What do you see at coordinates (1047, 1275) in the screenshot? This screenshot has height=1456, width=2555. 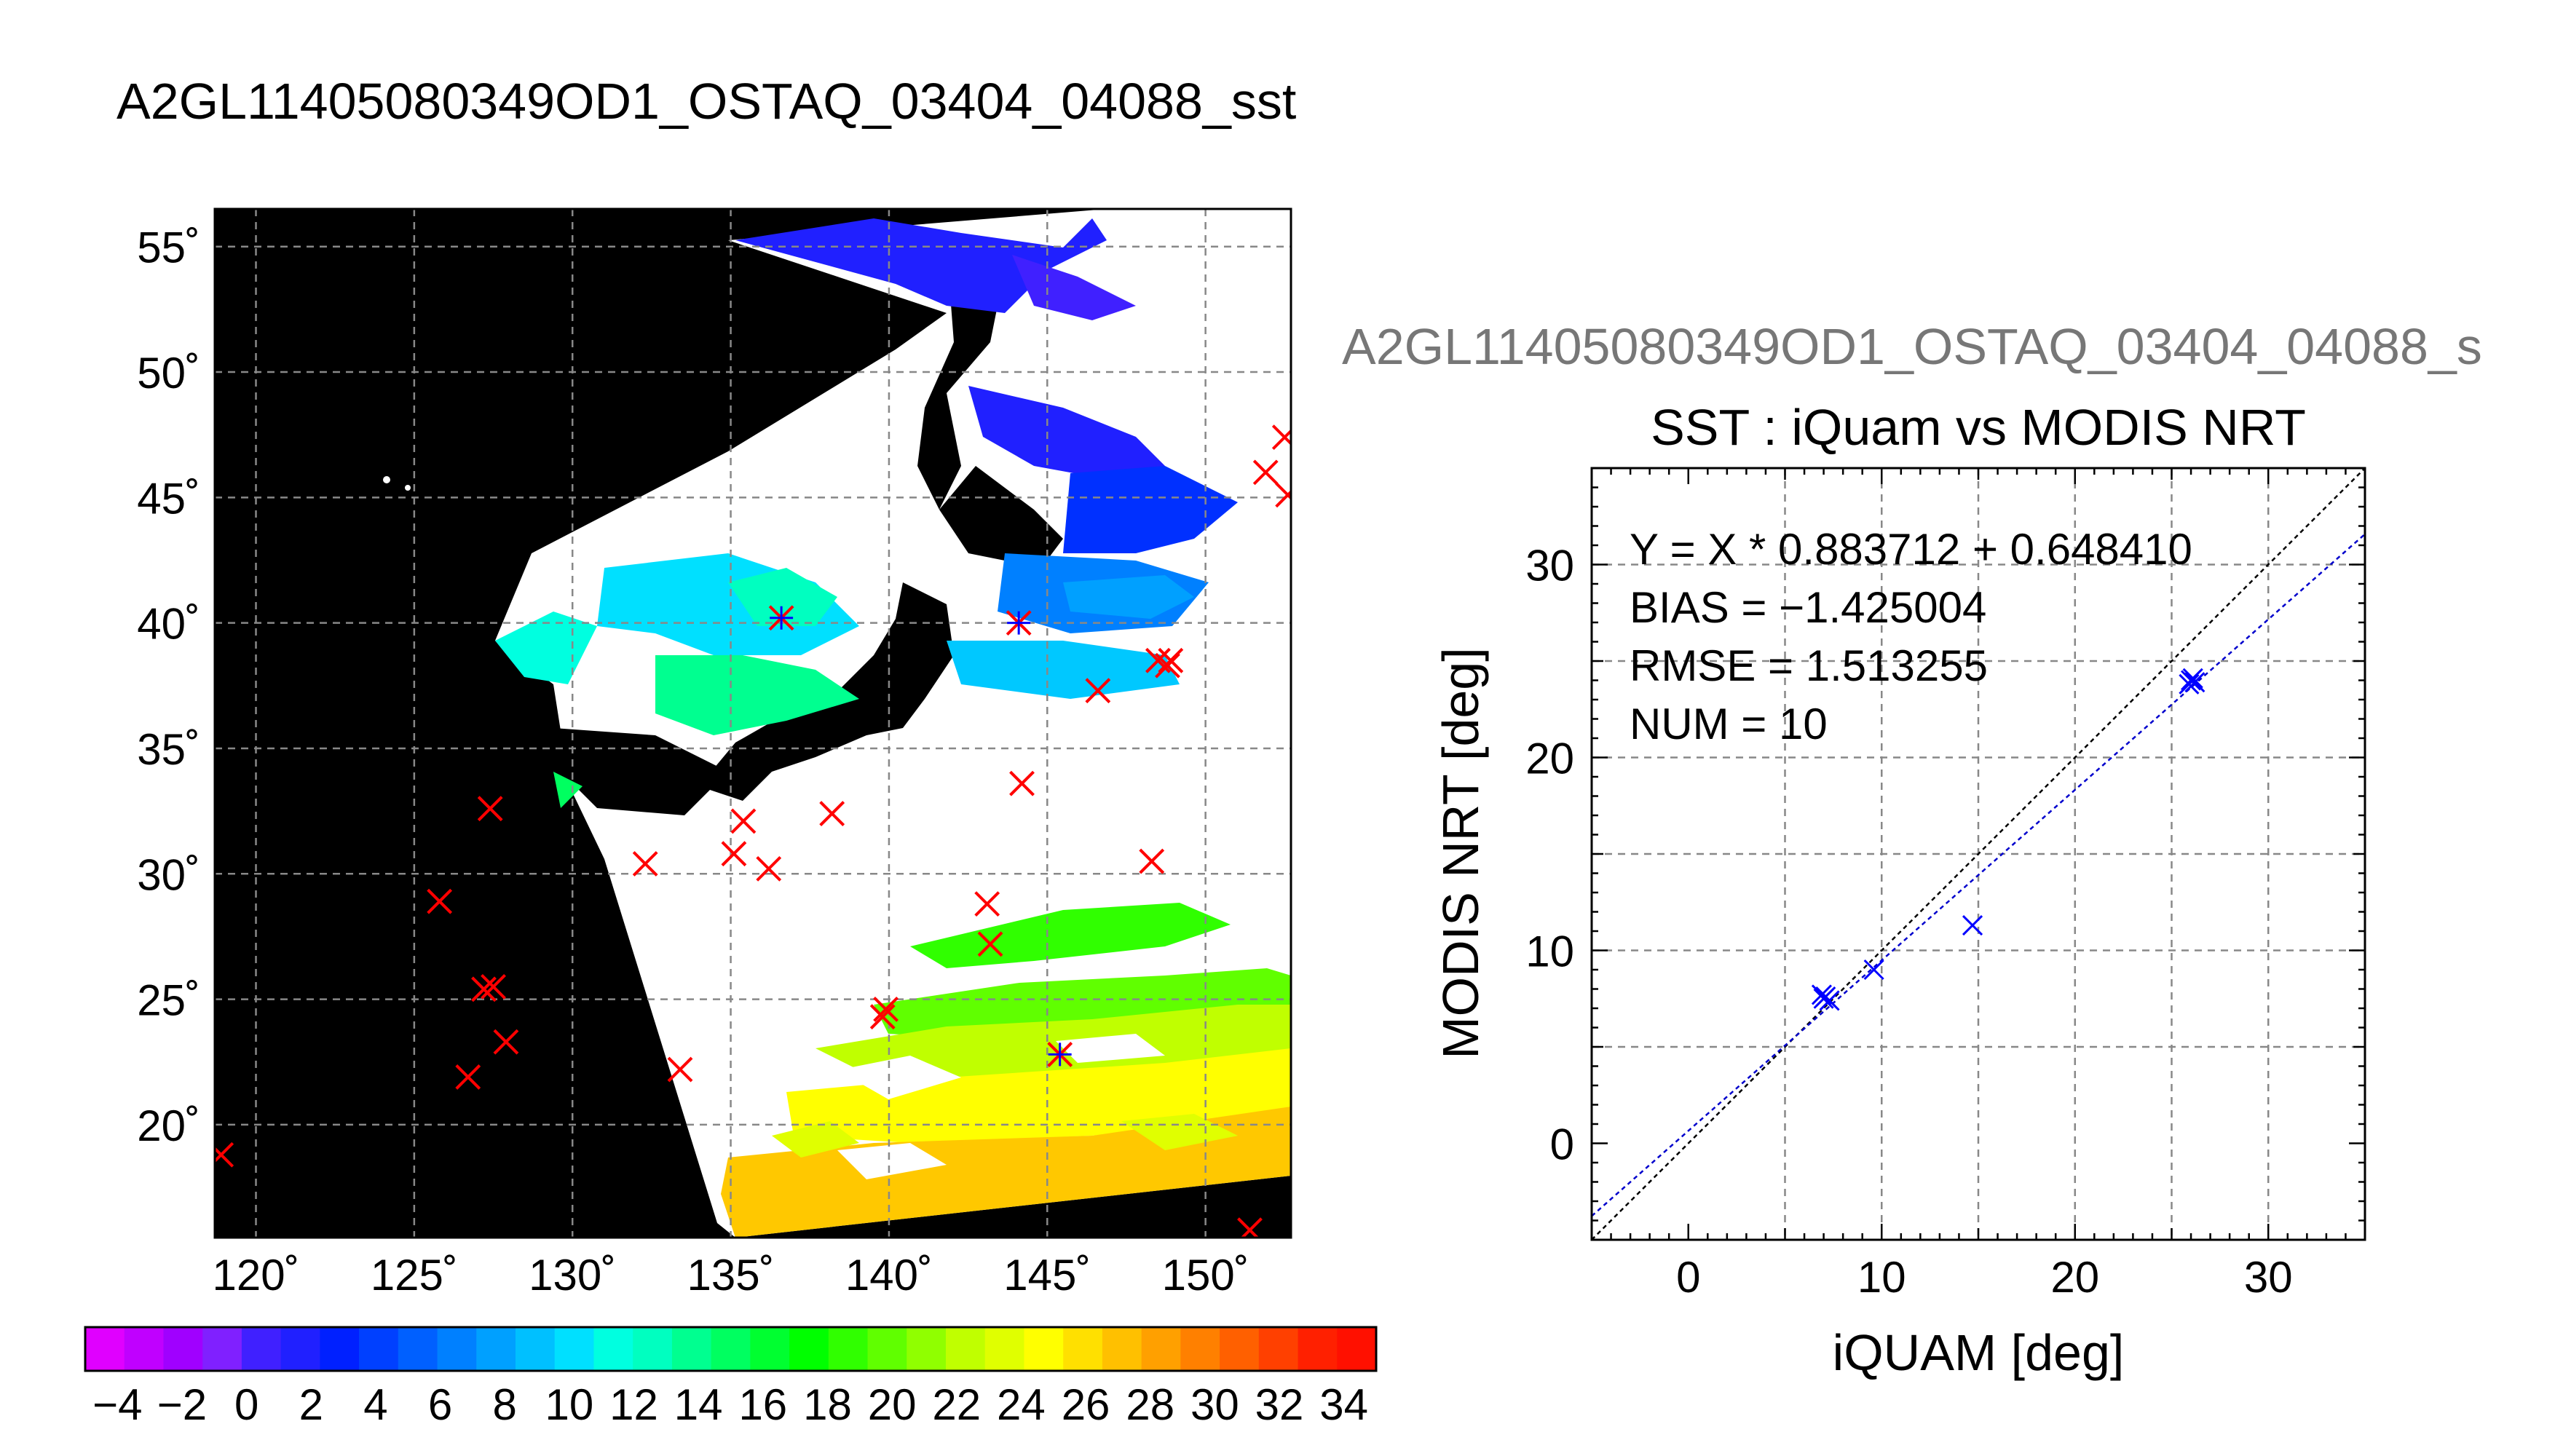 I see `longitude-label: 145˚` at bounding box center [1047, 1275].